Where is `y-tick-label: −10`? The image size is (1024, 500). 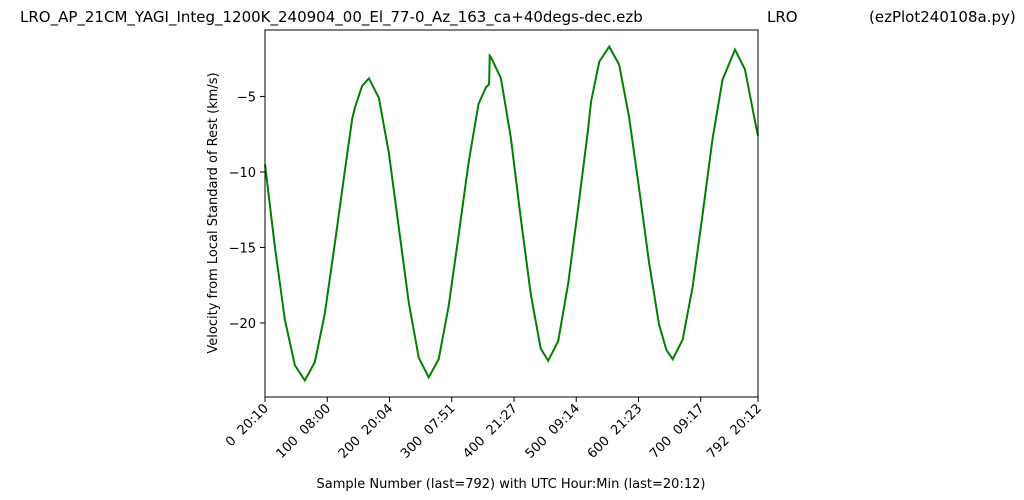 y-tick-label: −10 is located at coordinates (242, 173).